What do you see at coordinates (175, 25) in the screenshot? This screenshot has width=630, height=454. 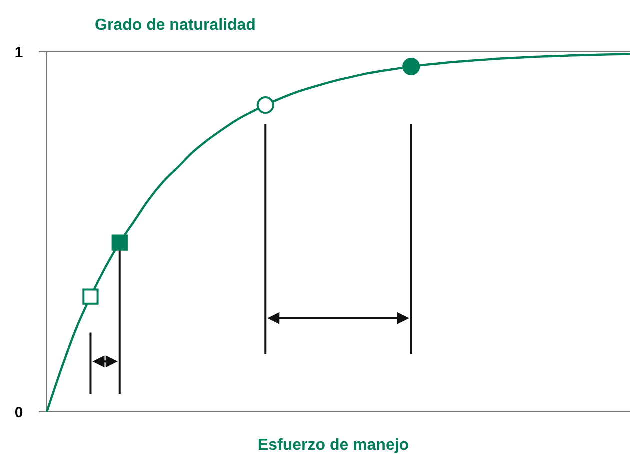 I see `chart-title: Grado de naturalidad` at bounding box center [175, 25].